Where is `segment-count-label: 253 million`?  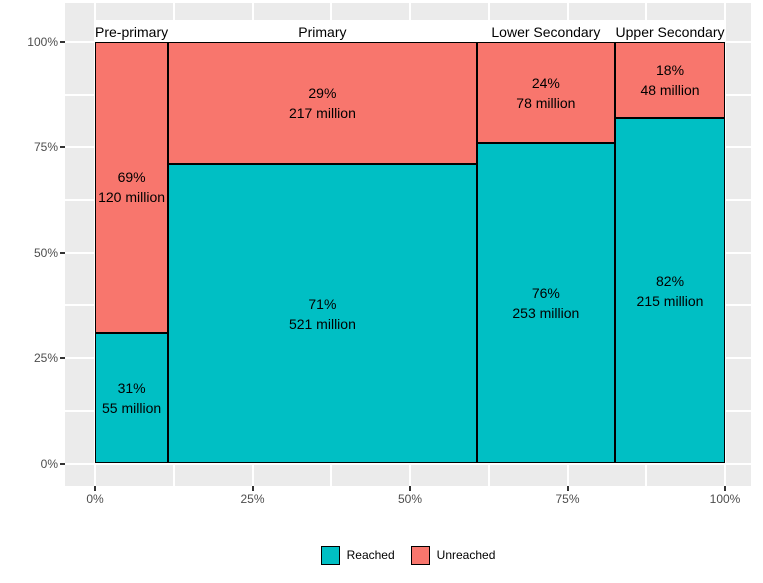
segment-count-label: 253 million is located at coordinates (546, 313).